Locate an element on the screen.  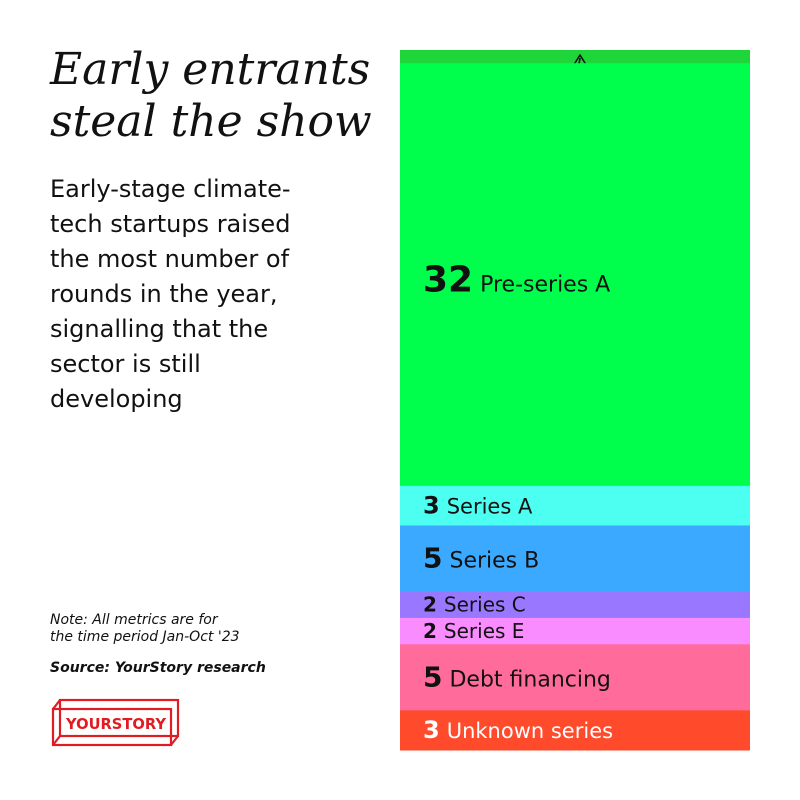
bar-segment-series-c is located at coordinates (575, 605).